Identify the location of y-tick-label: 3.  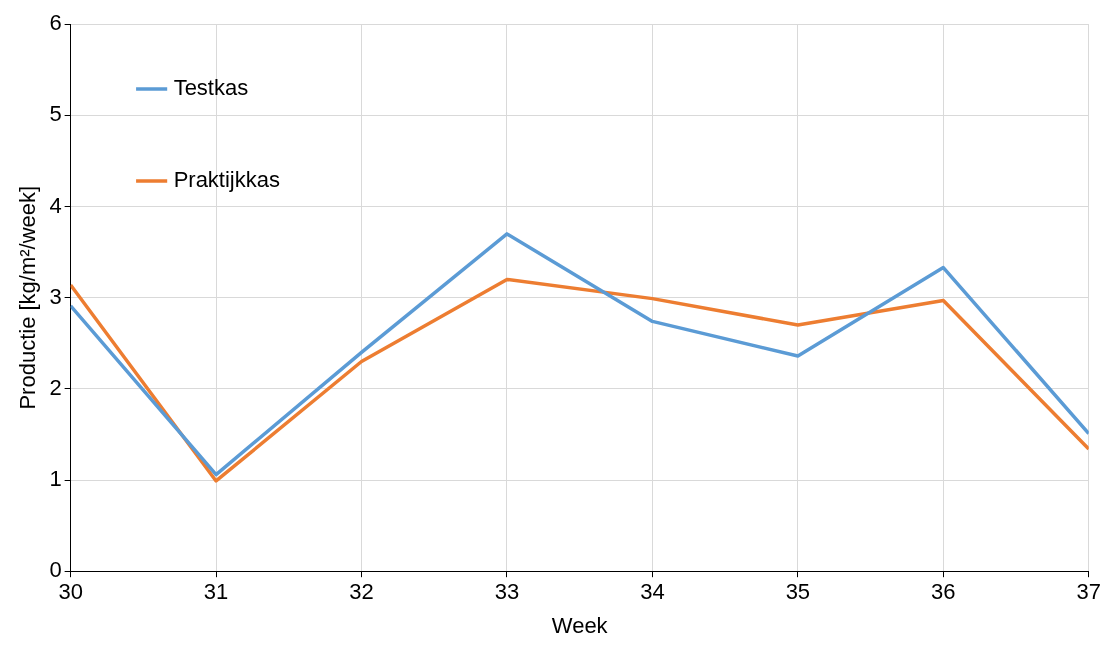
(55, 296).